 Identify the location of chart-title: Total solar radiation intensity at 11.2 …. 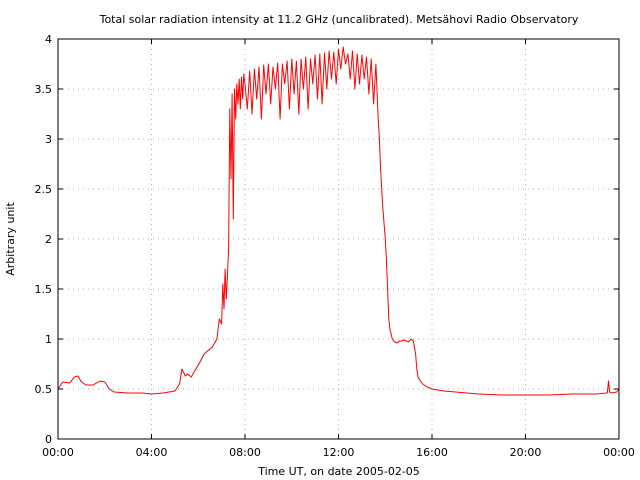
(339, 19).